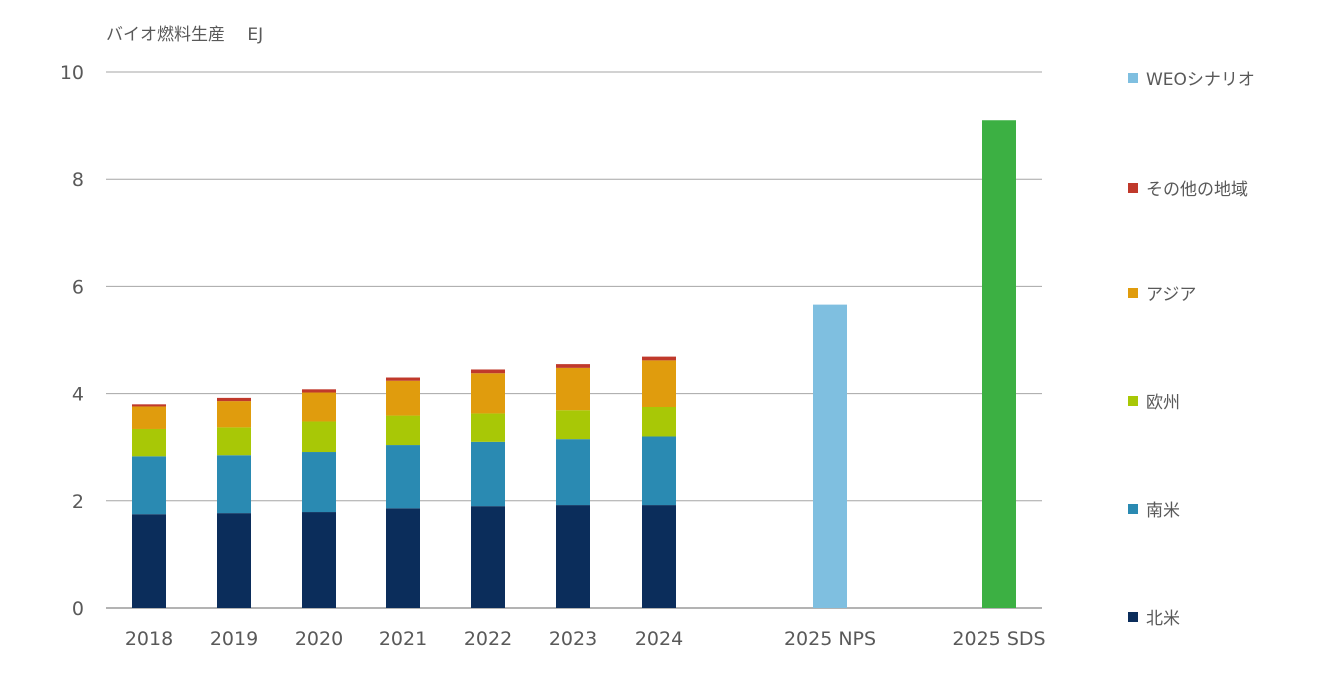  What do you see at coordinates (78, 609) in the screenshot?
I see `y-tick-label: 0` at bounding box center [78, 609].